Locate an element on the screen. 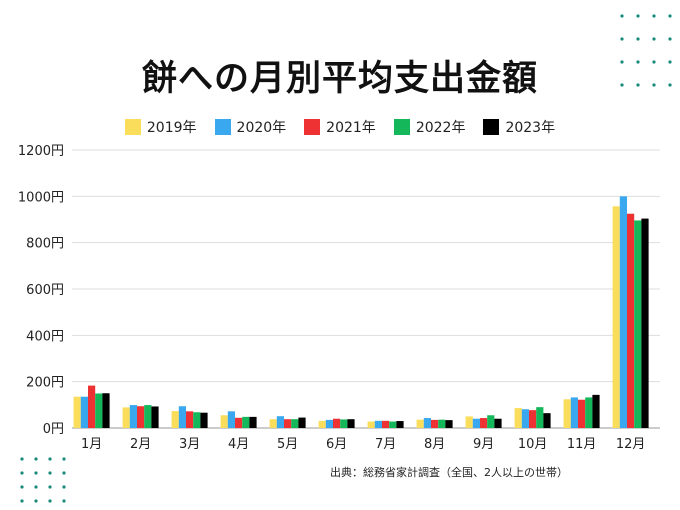  x-tick-label: 10月 is located at coordinates (533, 444).